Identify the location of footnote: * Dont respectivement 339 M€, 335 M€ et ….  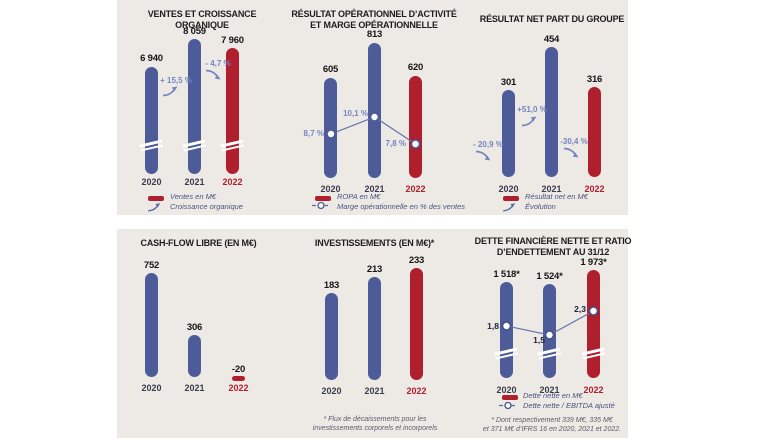
(552, 425).